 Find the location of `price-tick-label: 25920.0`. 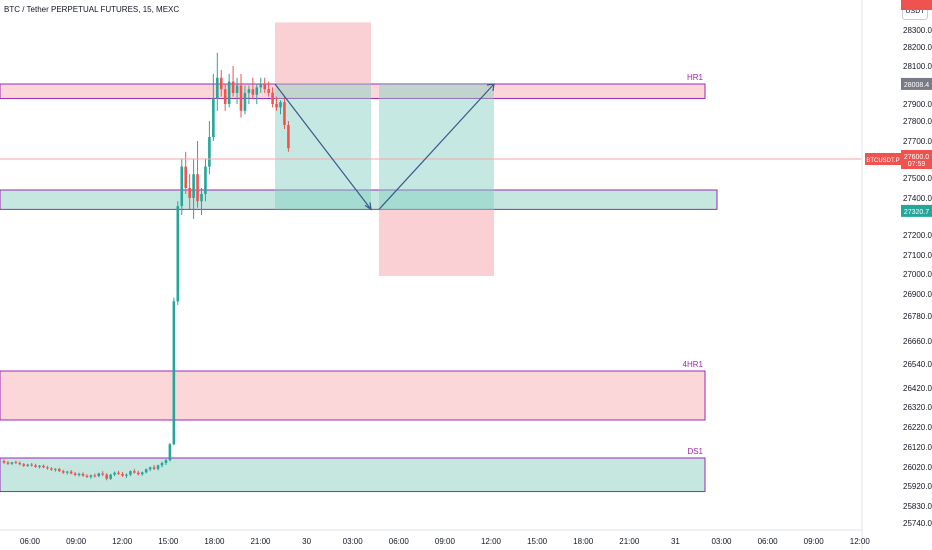

price-tick-label: 25920.0 is located at coordinates (917, 486).